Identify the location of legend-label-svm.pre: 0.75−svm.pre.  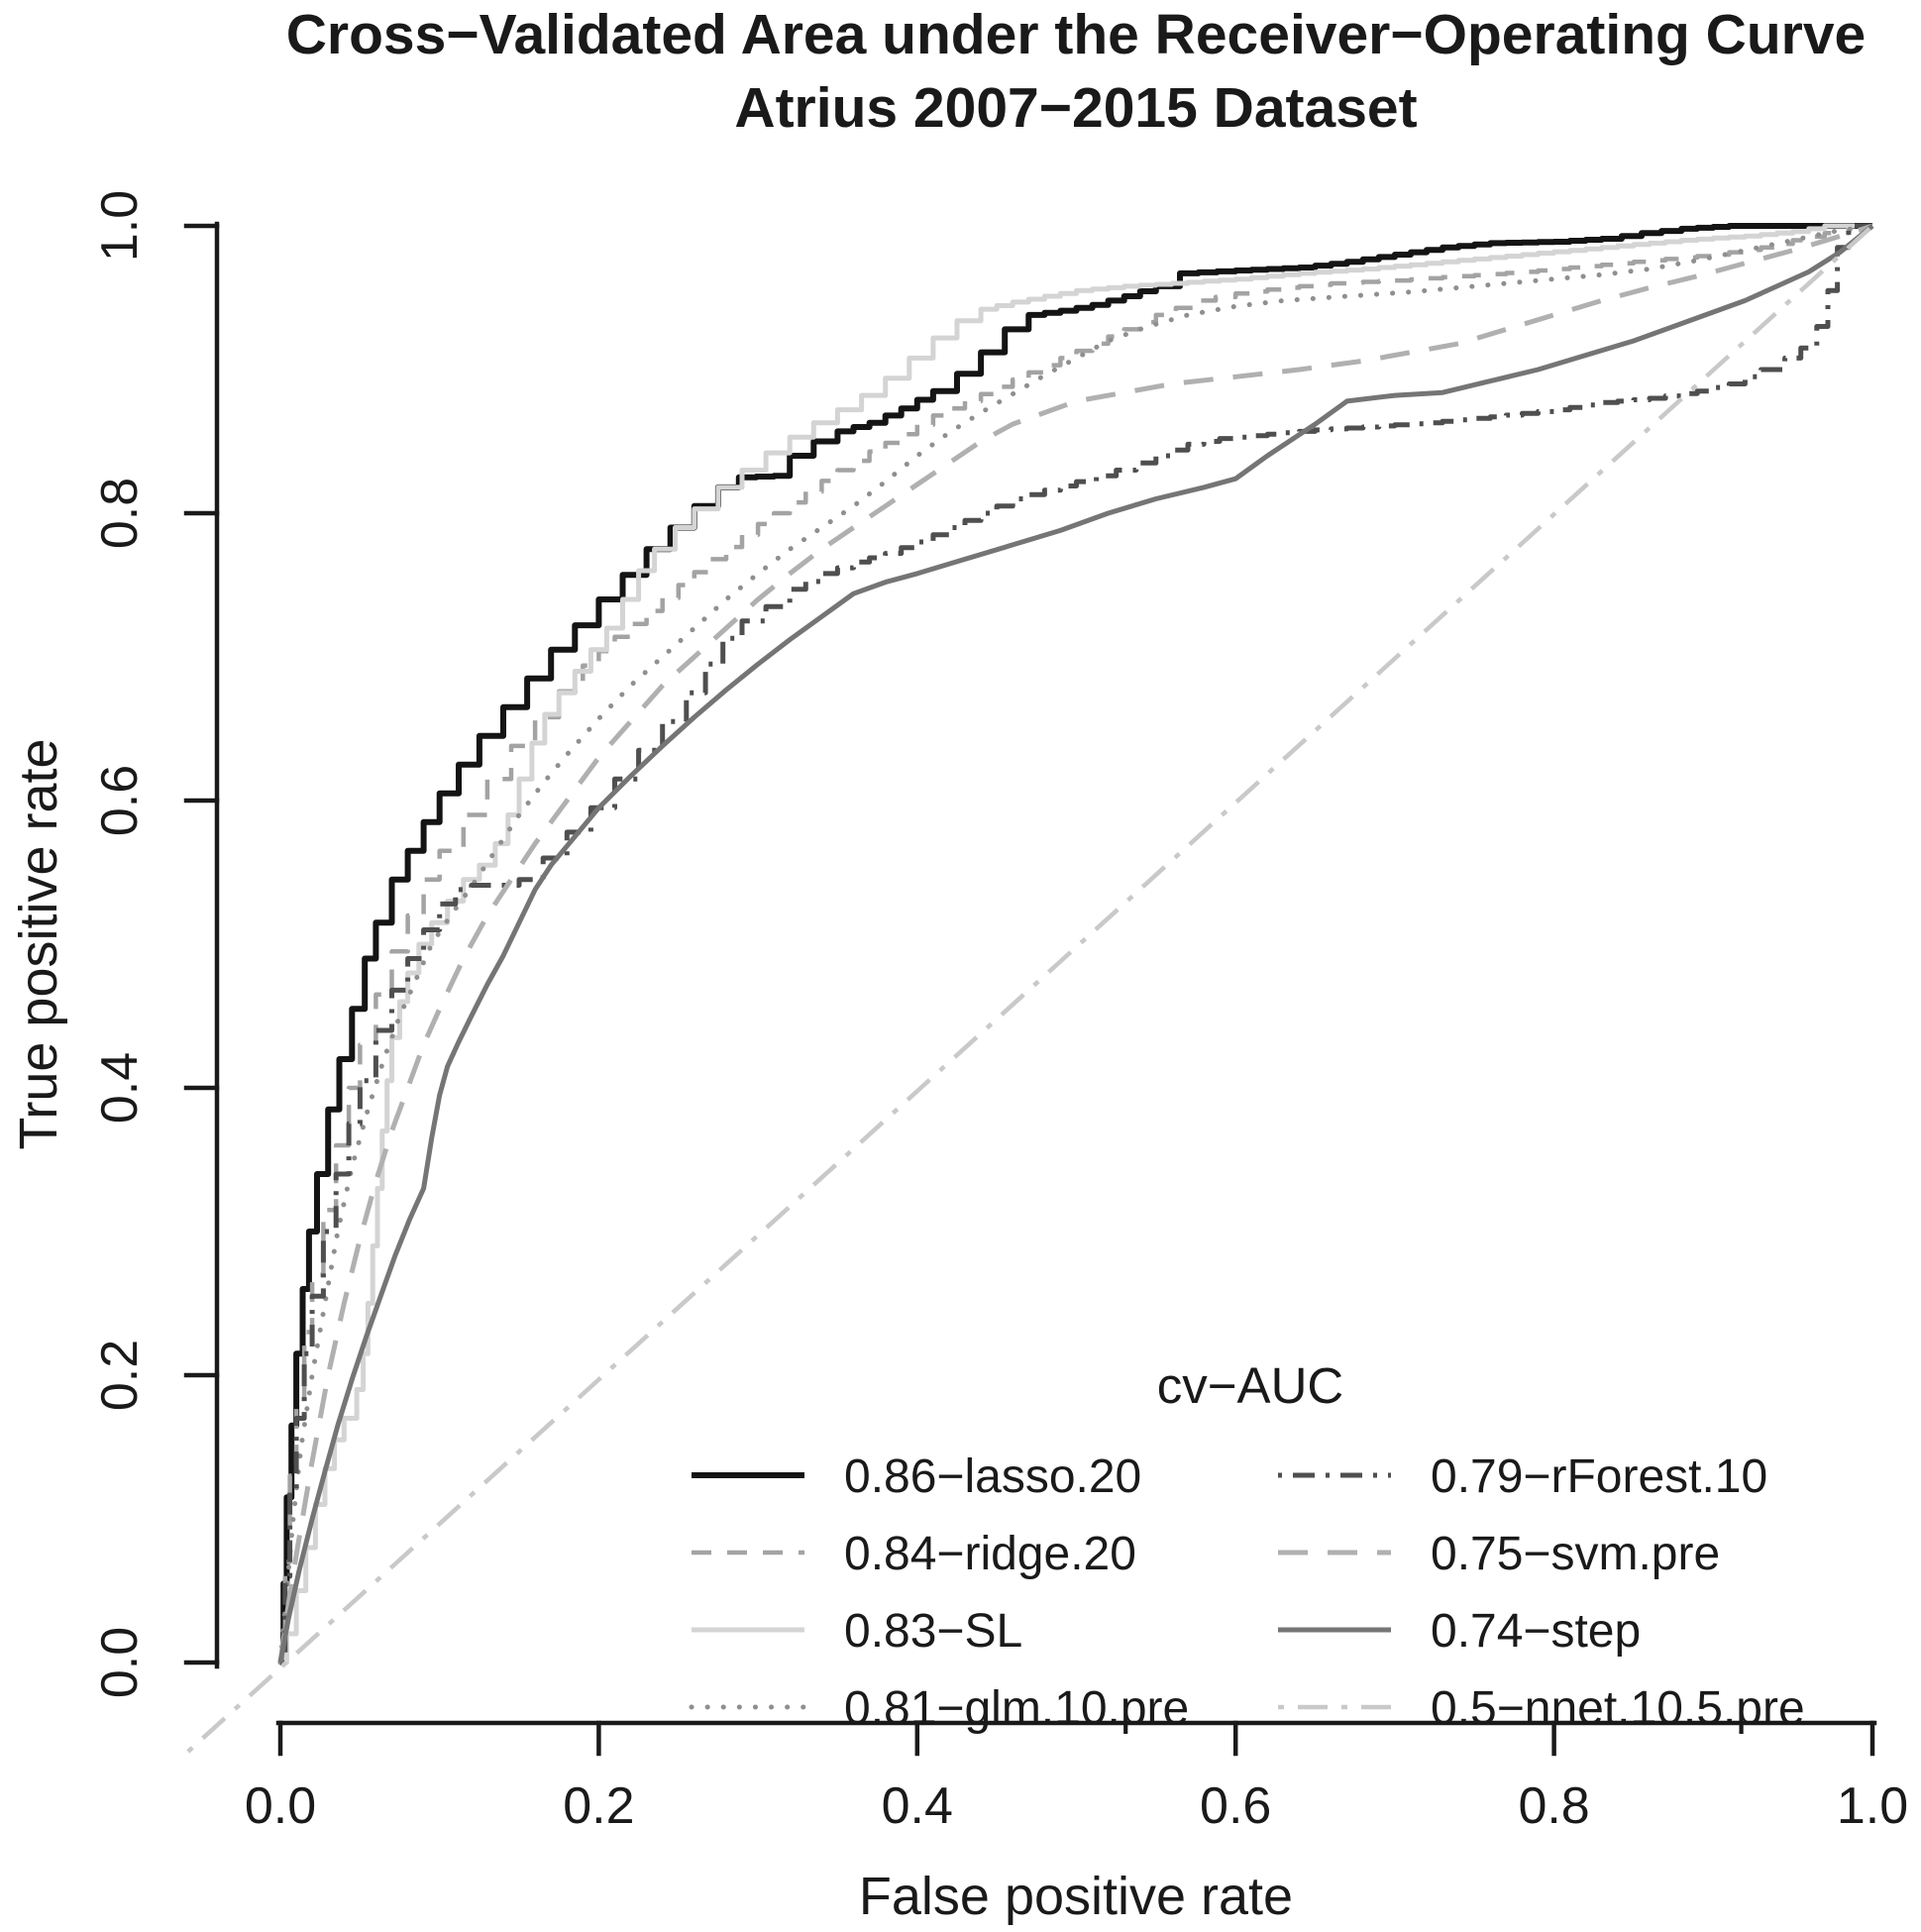
(1575, 1554).